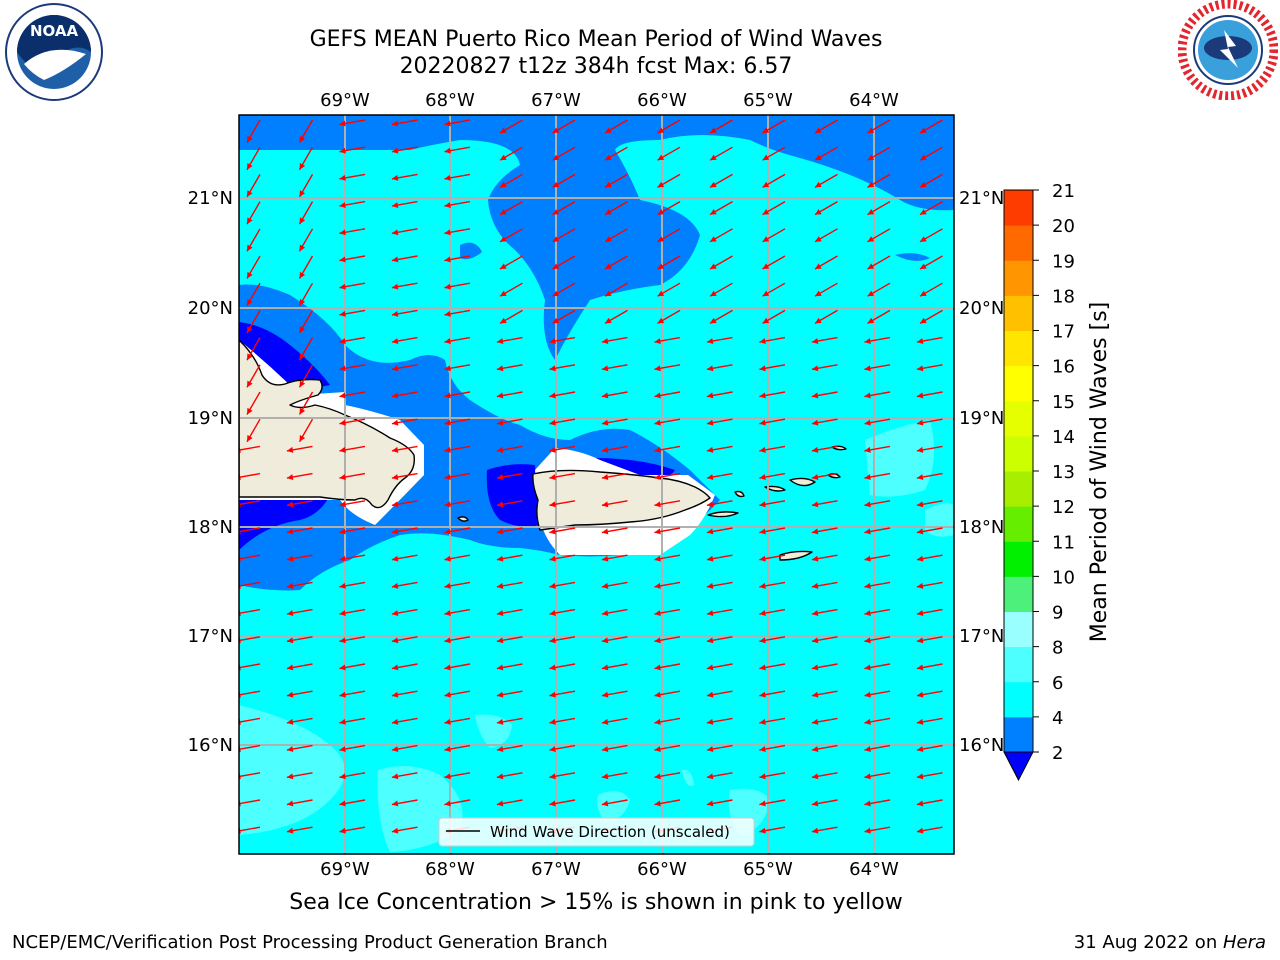 The width and height of the screenshot is (1280, 960). What do you see at coordinates (210, 472) in the screenshot?
I see `lat-ticks-left: 21°N 20°N 19°N 18°N 17°N 16°N` at bounding box center [210, 472].